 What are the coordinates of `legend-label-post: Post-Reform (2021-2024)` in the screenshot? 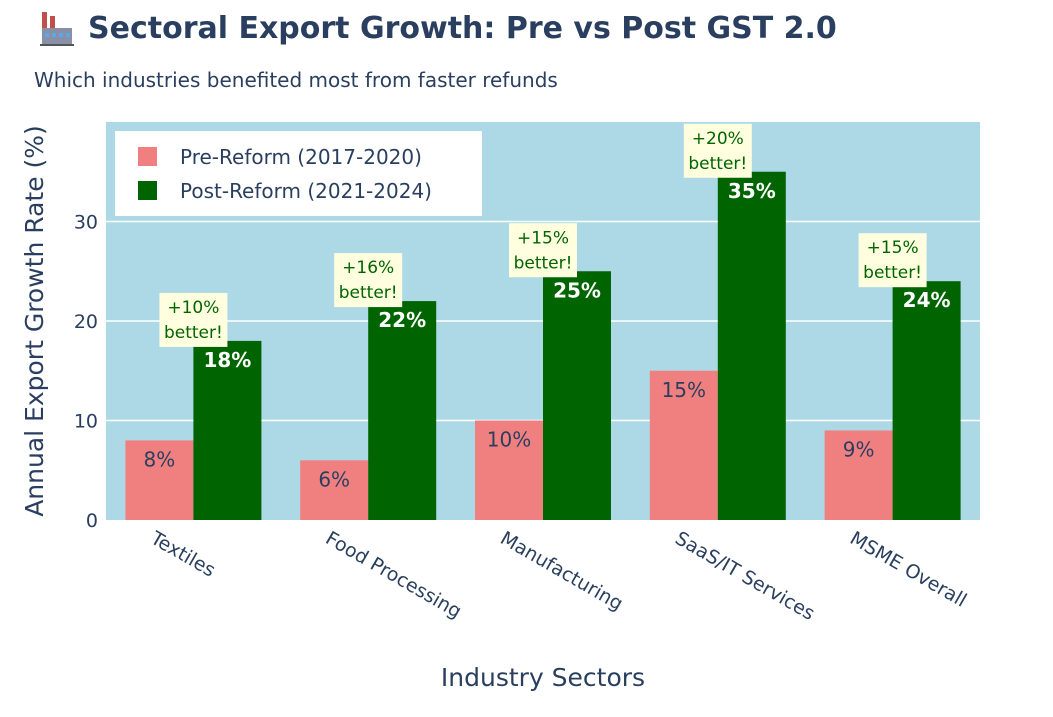 It's located at (306, 191).